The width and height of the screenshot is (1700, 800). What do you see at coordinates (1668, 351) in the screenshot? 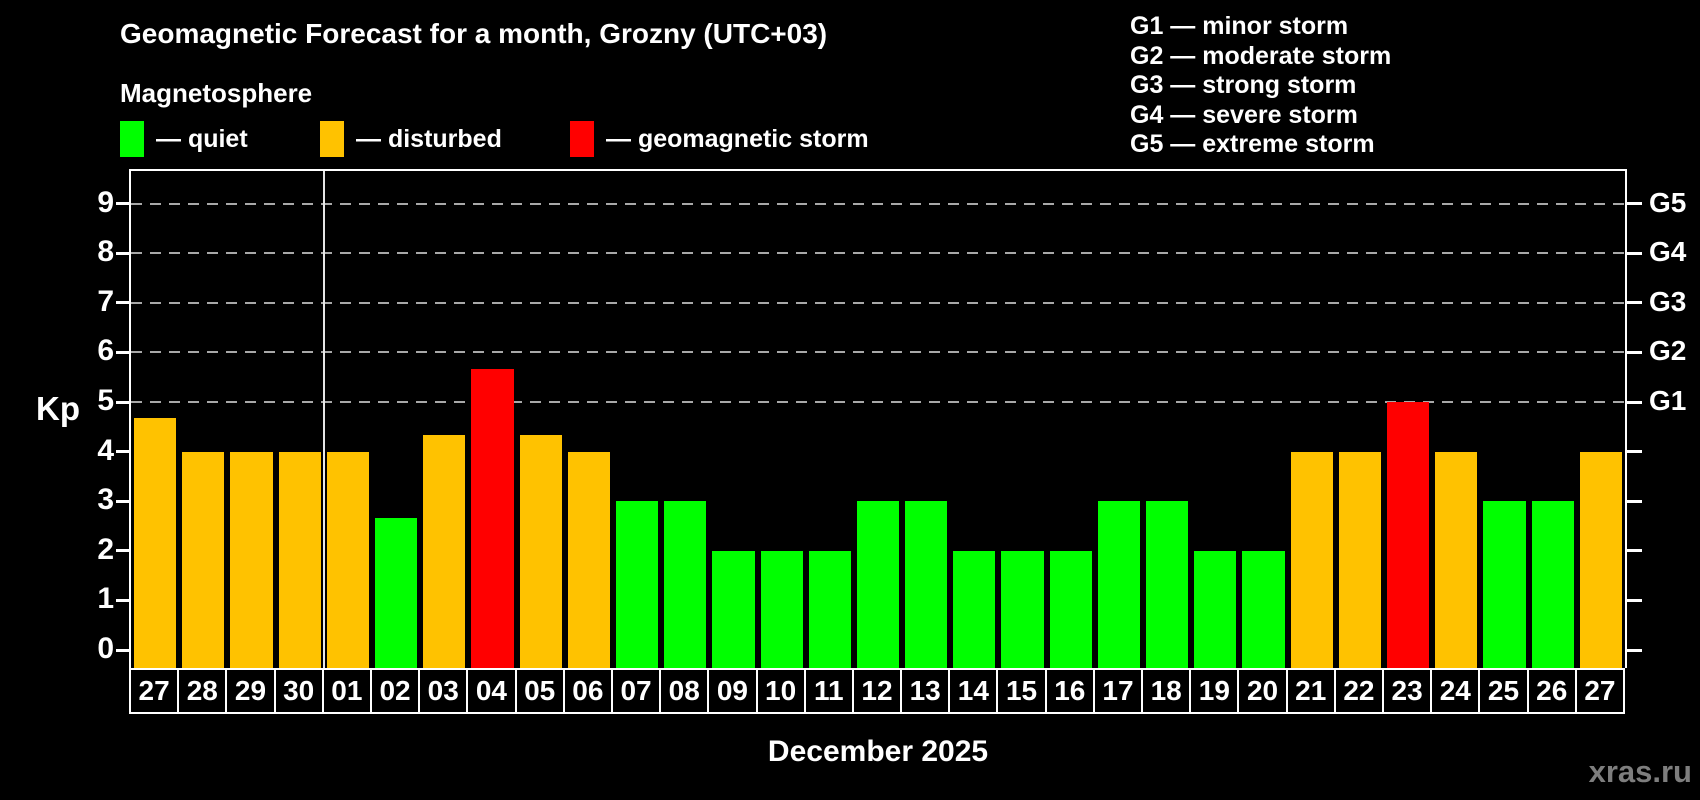
I see `g-axis-label-g2: G2` at bounding box center [1668, 351].